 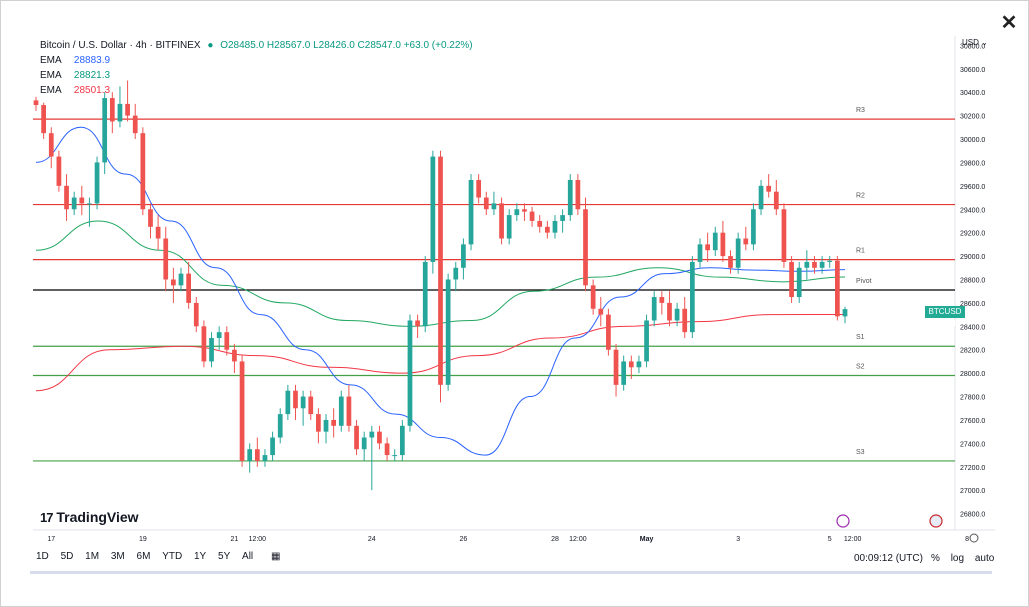 What do you see at coordinates (860, 110) in the screenshot?
I see `pivot-label-r3: R3` at bounding box center [860, 110].